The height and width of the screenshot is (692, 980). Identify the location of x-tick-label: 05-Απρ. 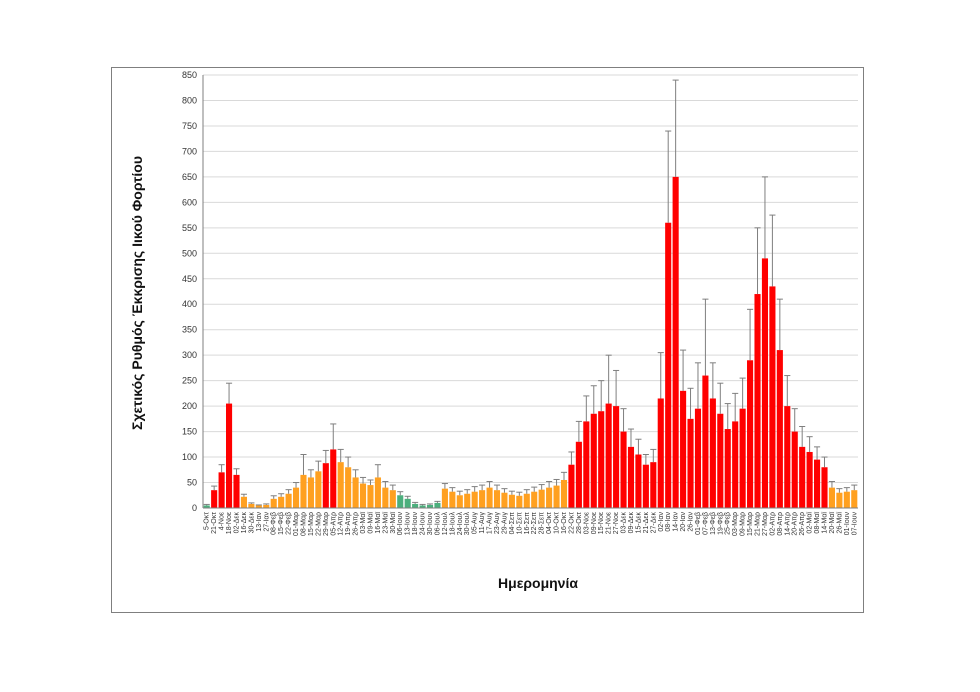
(333, 524).